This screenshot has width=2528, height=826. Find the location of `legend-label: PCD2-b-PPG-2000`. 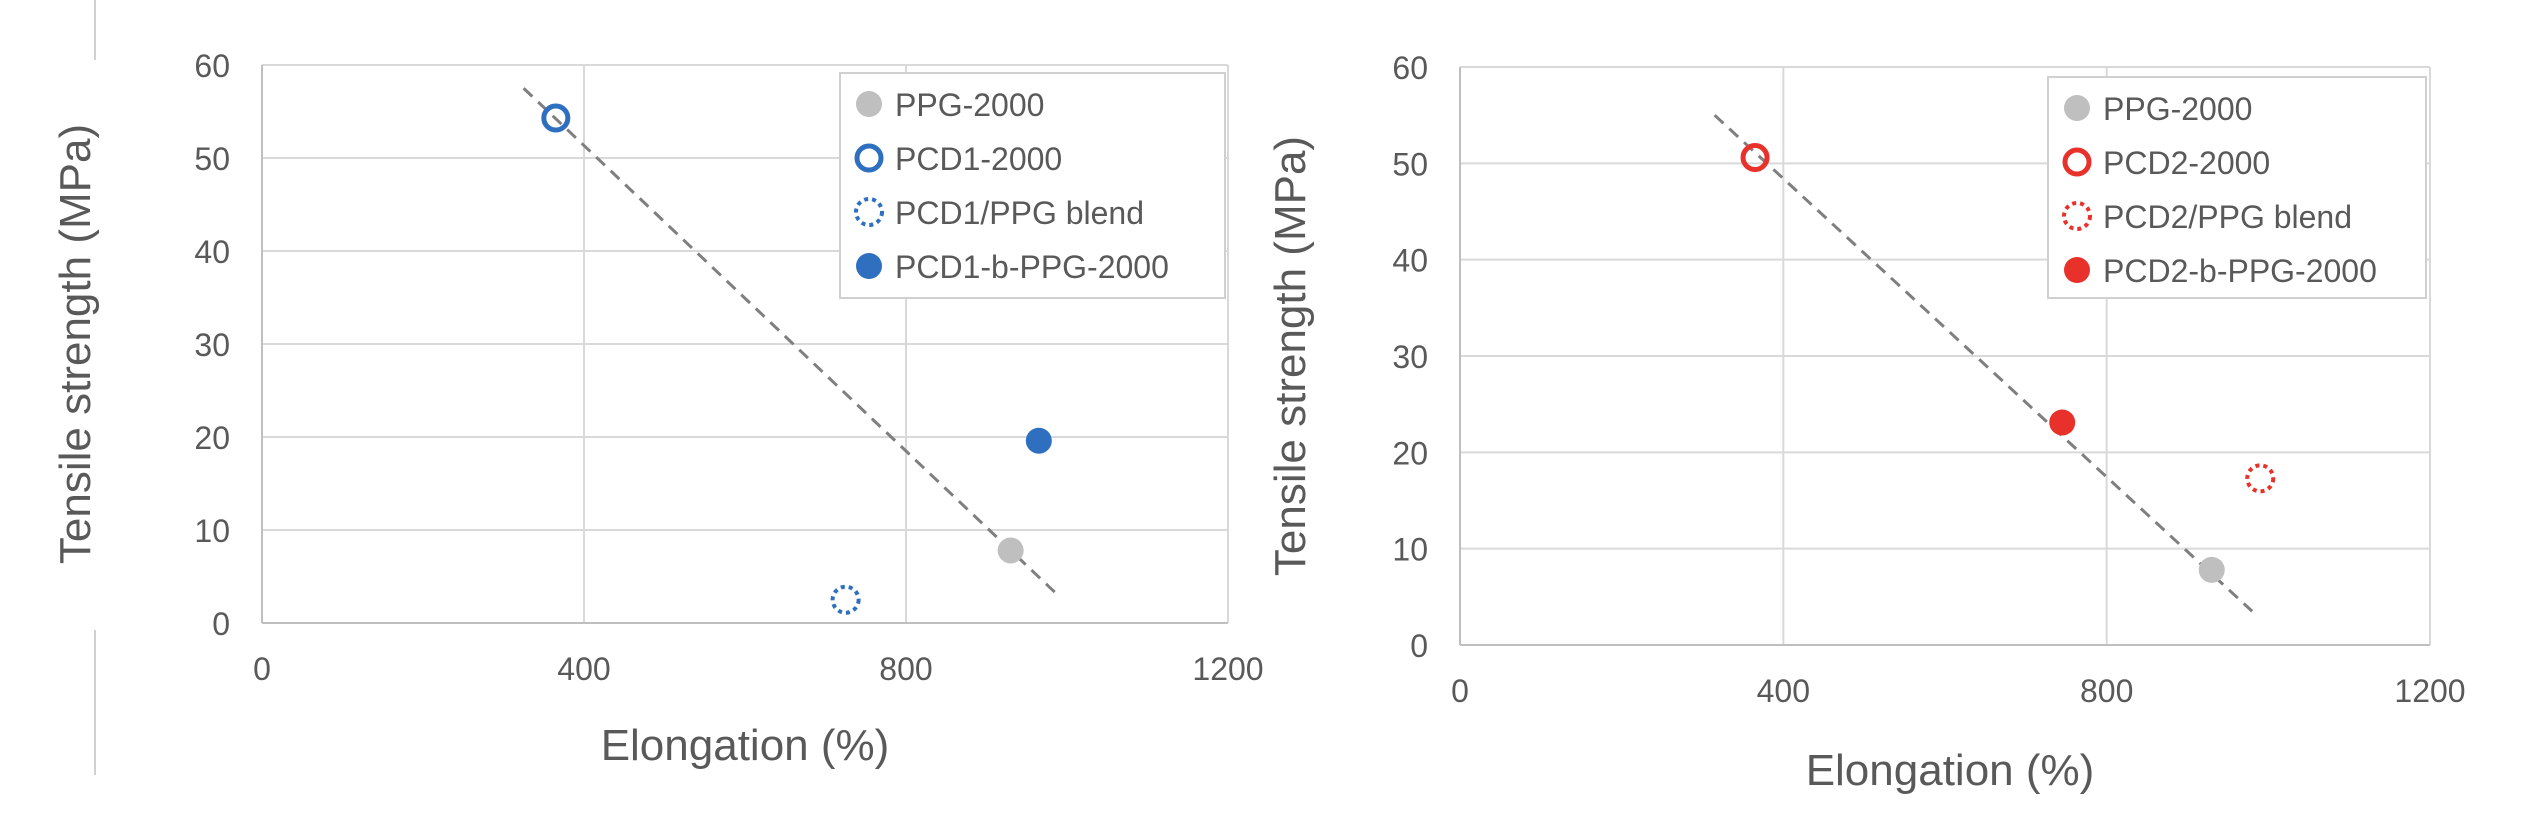

legend-label: PCD2-b-PPG-2000 is located at coordinates (2240, 271).